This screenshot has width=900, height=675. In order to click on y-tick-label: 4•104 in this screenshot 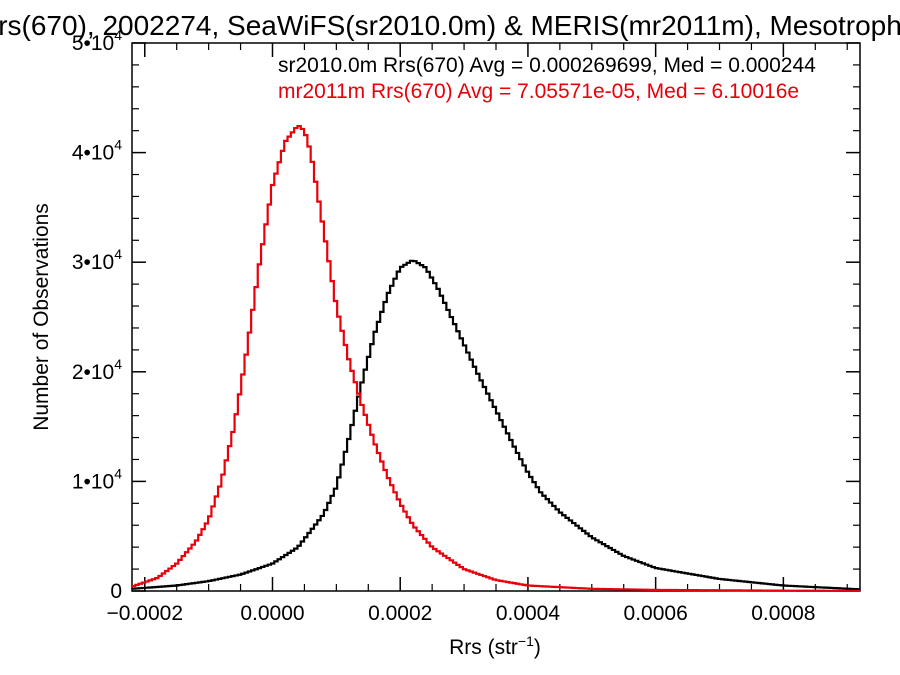, I will do `click(97, 151)`.